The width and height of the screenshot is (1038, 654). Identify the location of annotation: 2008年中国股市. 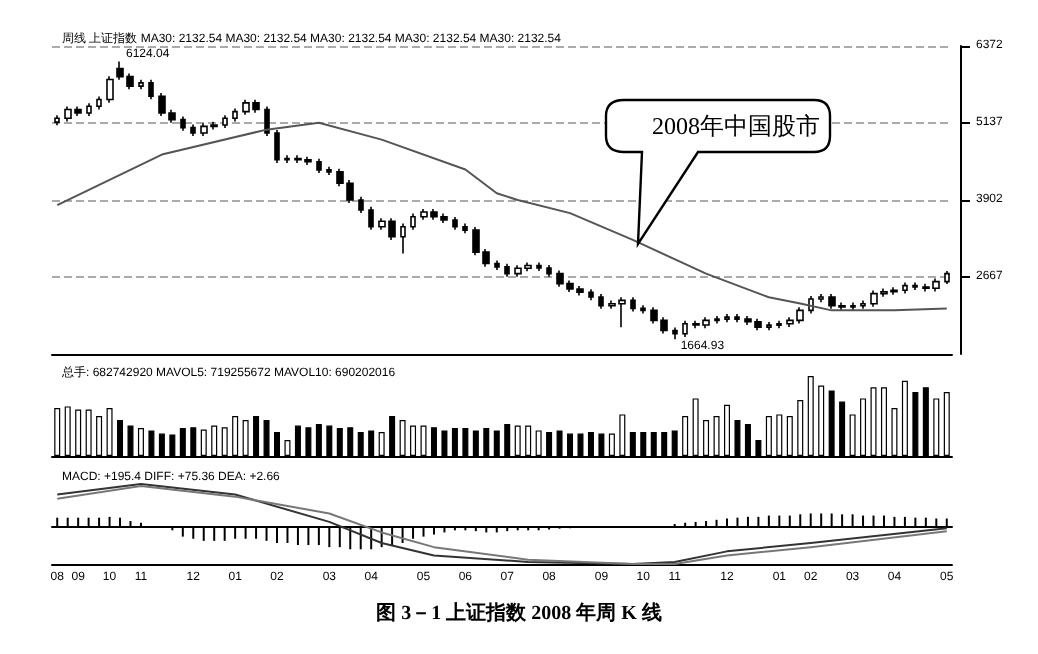
(736, 127).